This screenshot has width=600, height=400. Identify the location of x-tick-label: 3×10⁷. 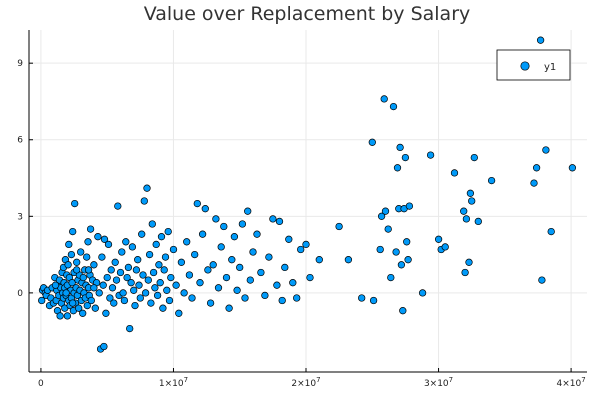
(438, 382).